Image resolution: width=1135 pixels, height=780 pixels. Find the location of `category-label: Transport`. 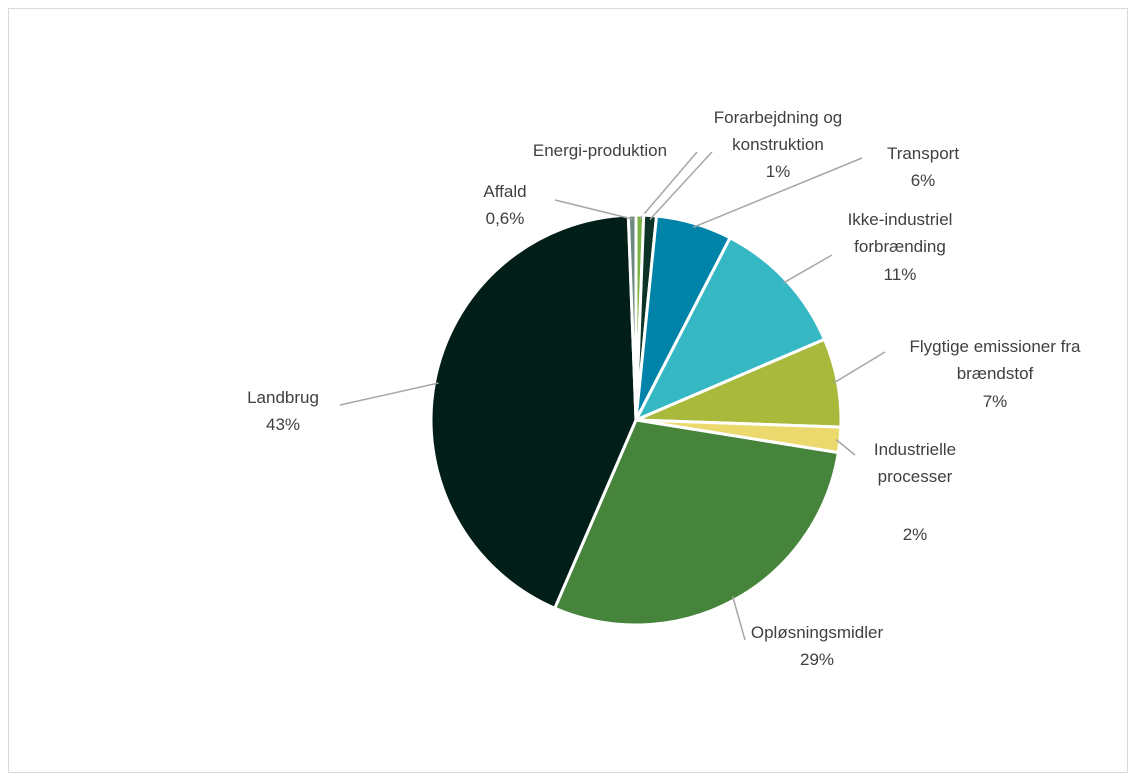

category-label: Transport is located at coordinates (923, 153).